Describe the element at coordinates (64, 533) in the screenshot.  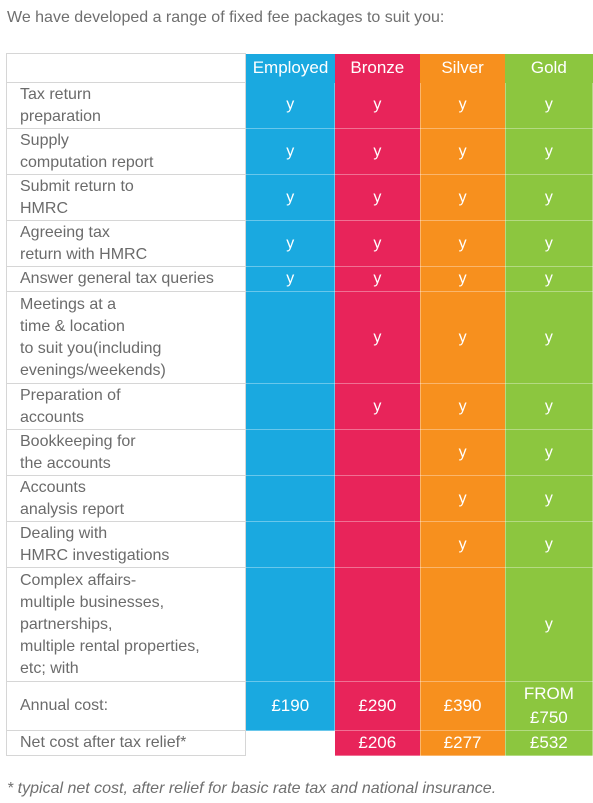
I see `feature-label-line: Dealing with` at that location.